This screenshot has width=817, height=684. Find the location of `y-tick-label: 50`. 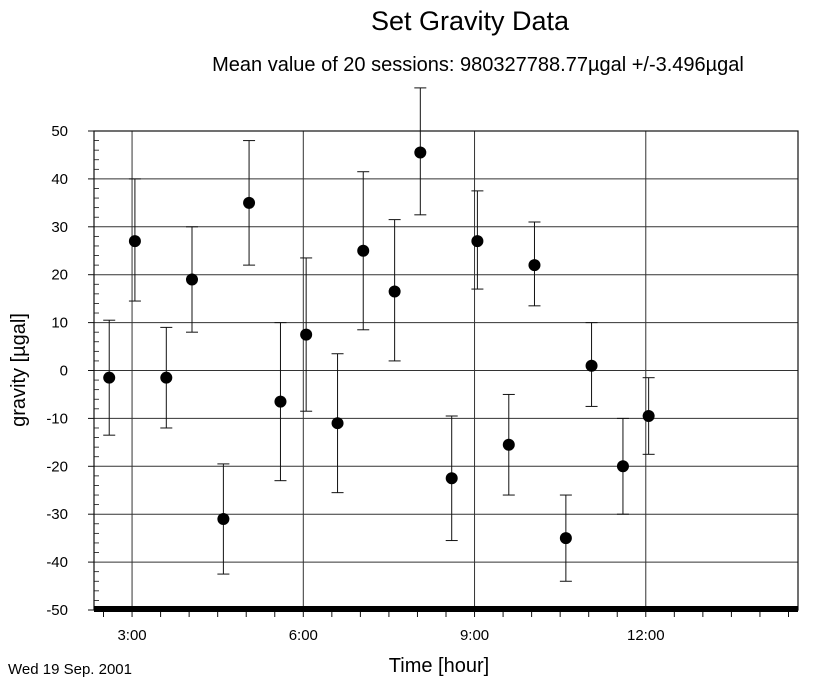

y-tick-label: 50 is located at coordinates (59, 131).